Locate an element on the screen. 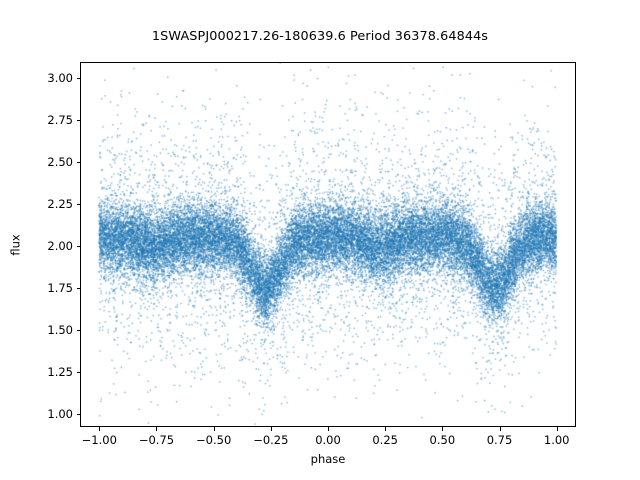 This screenshot has height=480, width=640. y-tick-label: 2.50 is located at coordinates (60, 162).